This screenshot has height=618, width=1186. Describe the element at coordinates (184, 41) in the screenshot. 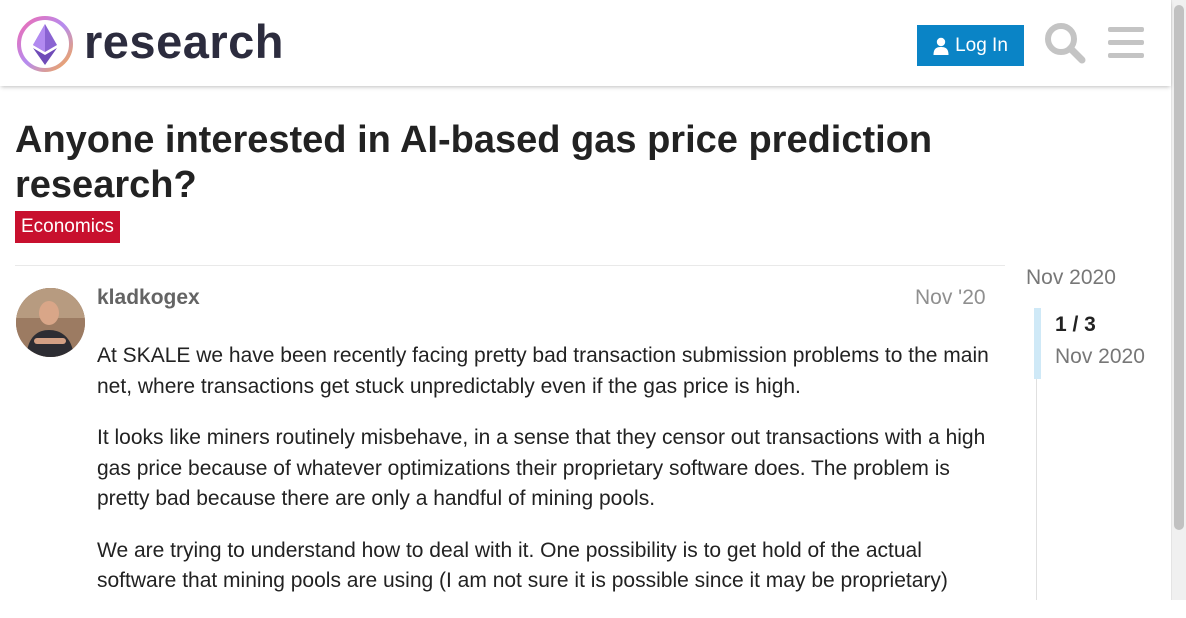

I see `site-logo-text: research` at that location.